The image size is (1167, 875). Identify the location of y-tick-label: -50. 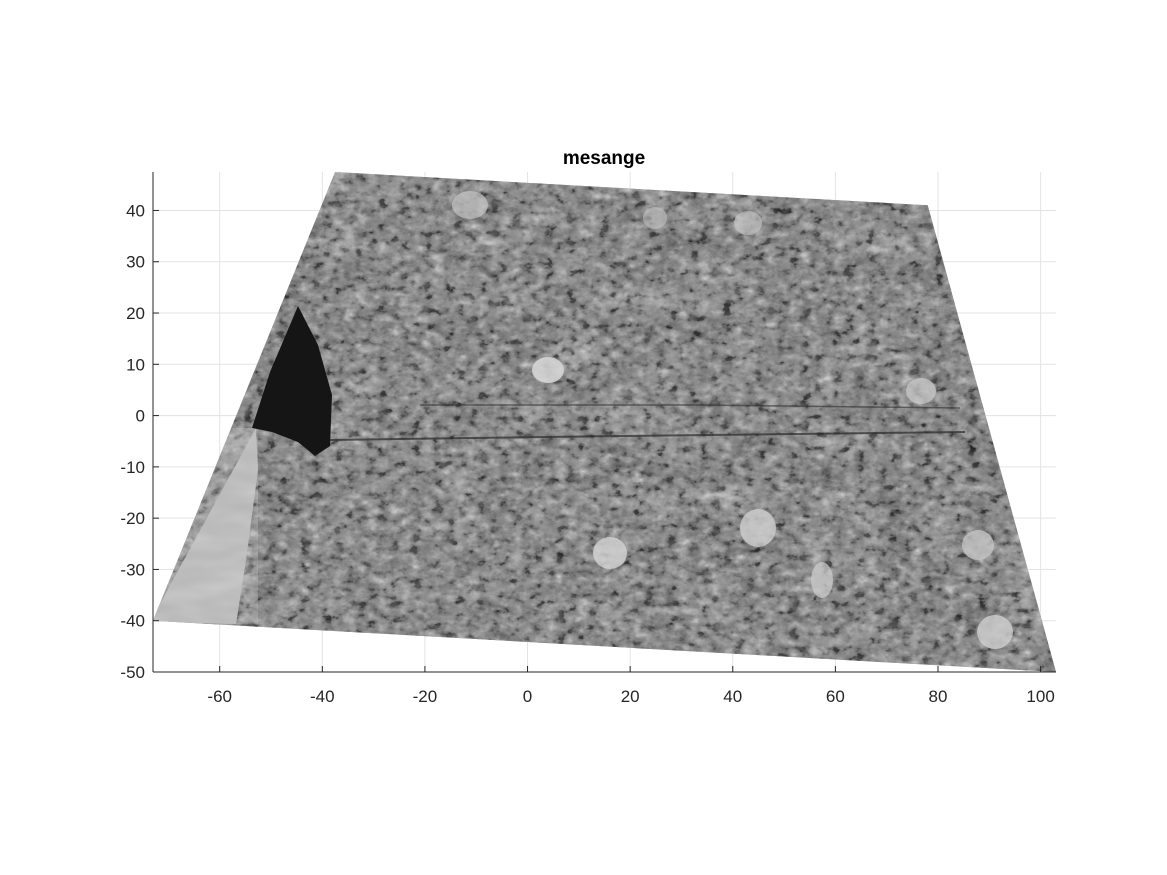
(132, 672).